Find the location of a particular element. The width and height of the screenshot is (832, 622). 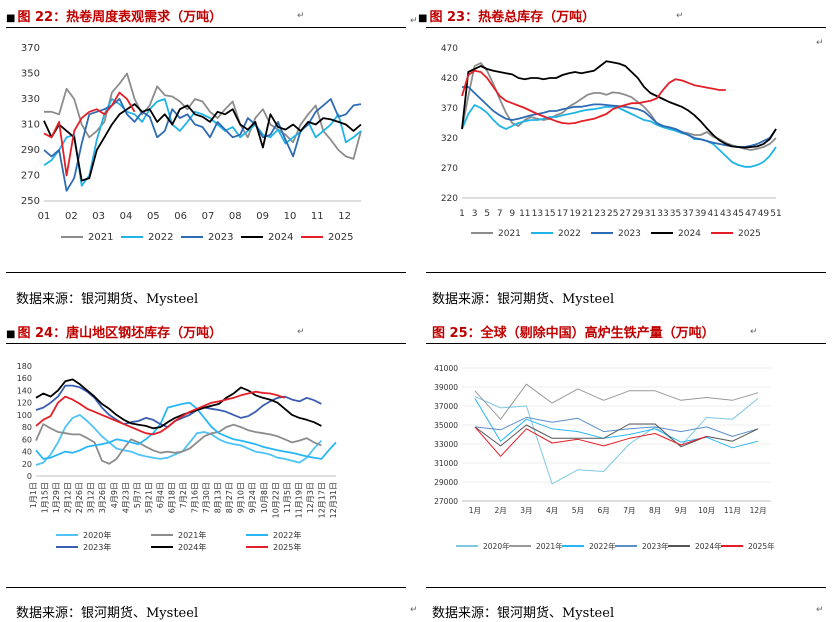

y-tick-label: 310 is located at coordinates (30, 125).